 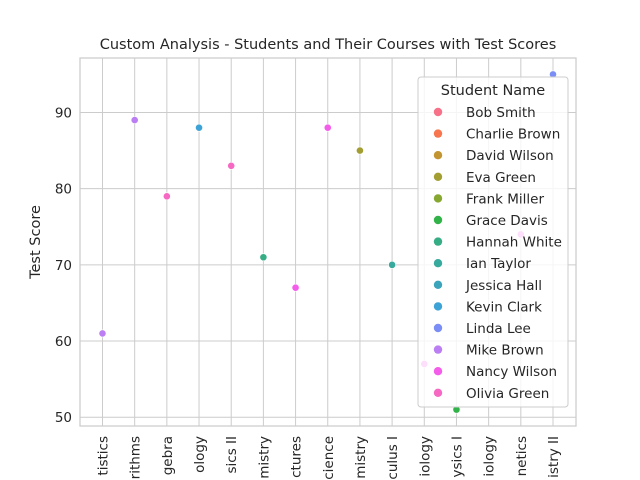 What do you see at coordinates (200, 454) in the screenshot?
I see `x-tick-label: ology` at bounding box center [200, 454].